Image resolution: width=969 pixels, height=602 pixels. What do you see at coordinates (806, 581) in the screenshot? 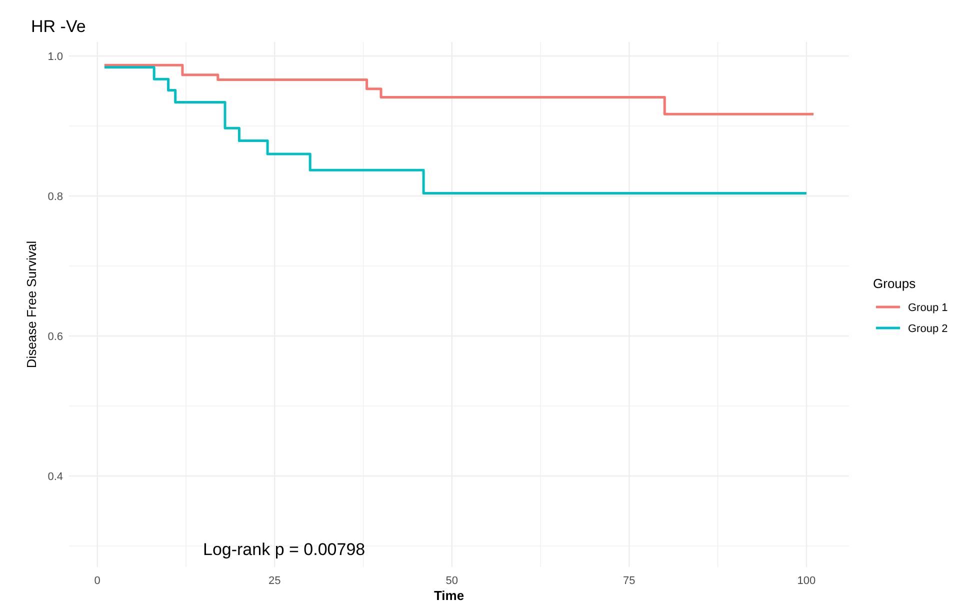
I see `x-tick-label: 100` at bounding box center [806, 581].